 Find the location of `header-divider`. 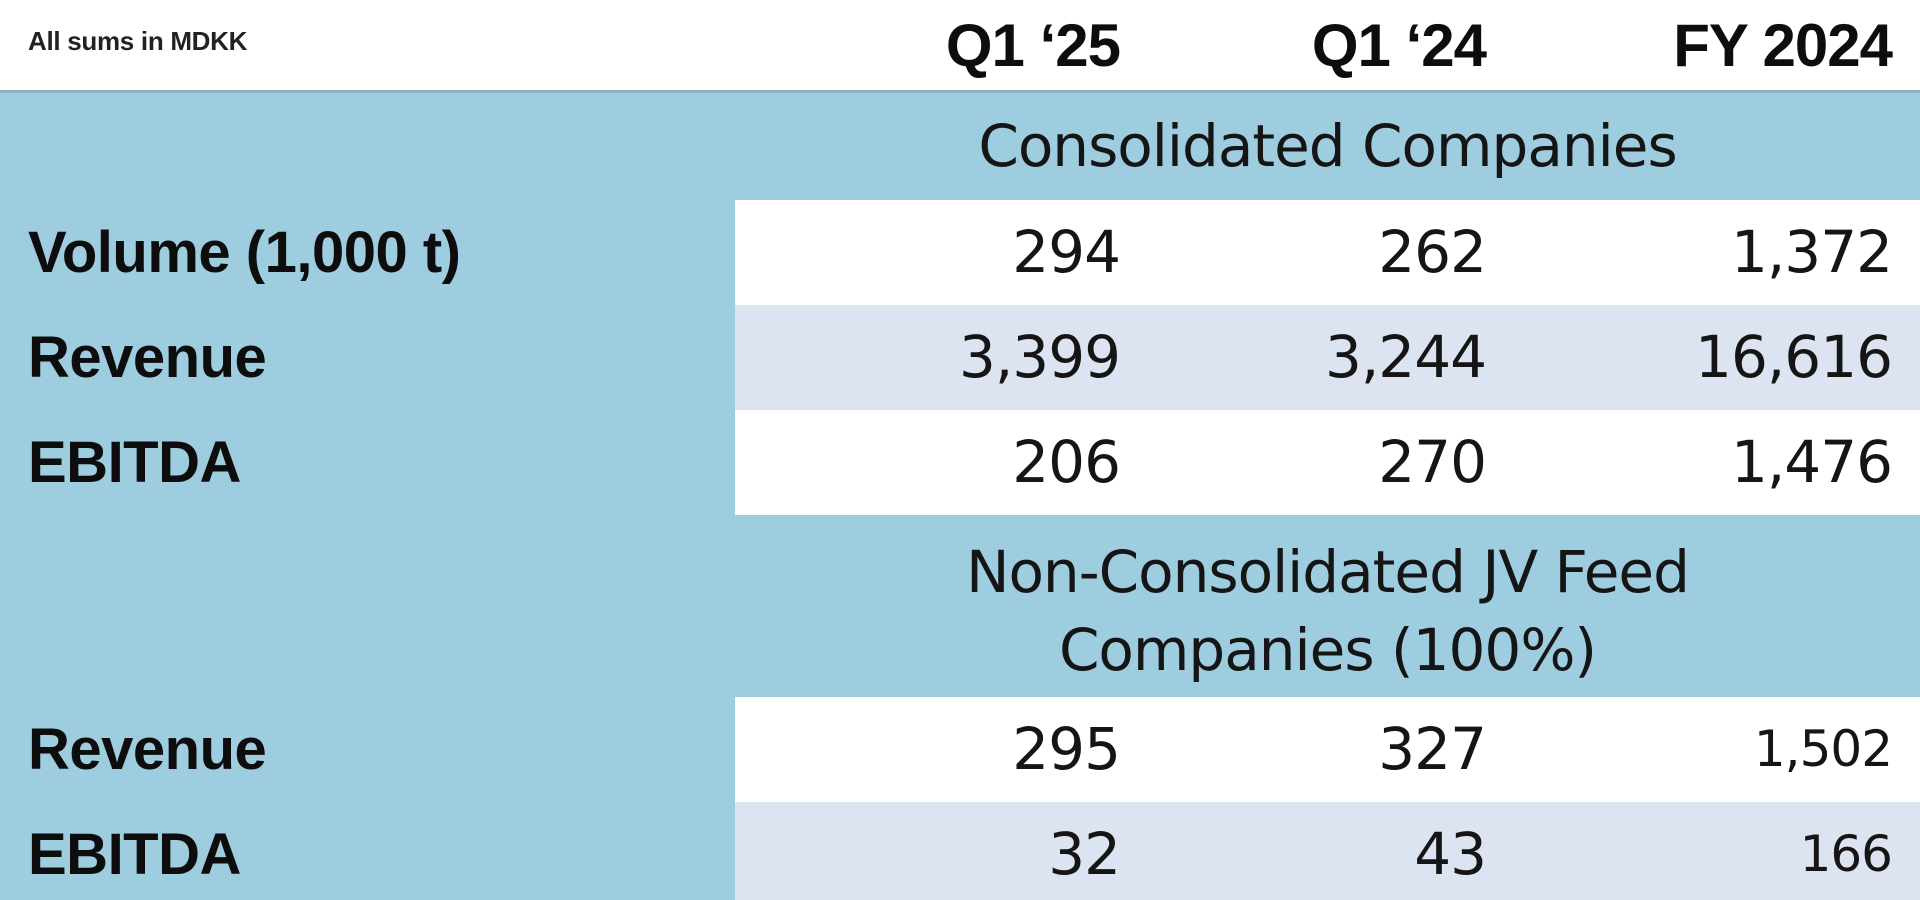

header-divider is located at coordinates (960, 91).